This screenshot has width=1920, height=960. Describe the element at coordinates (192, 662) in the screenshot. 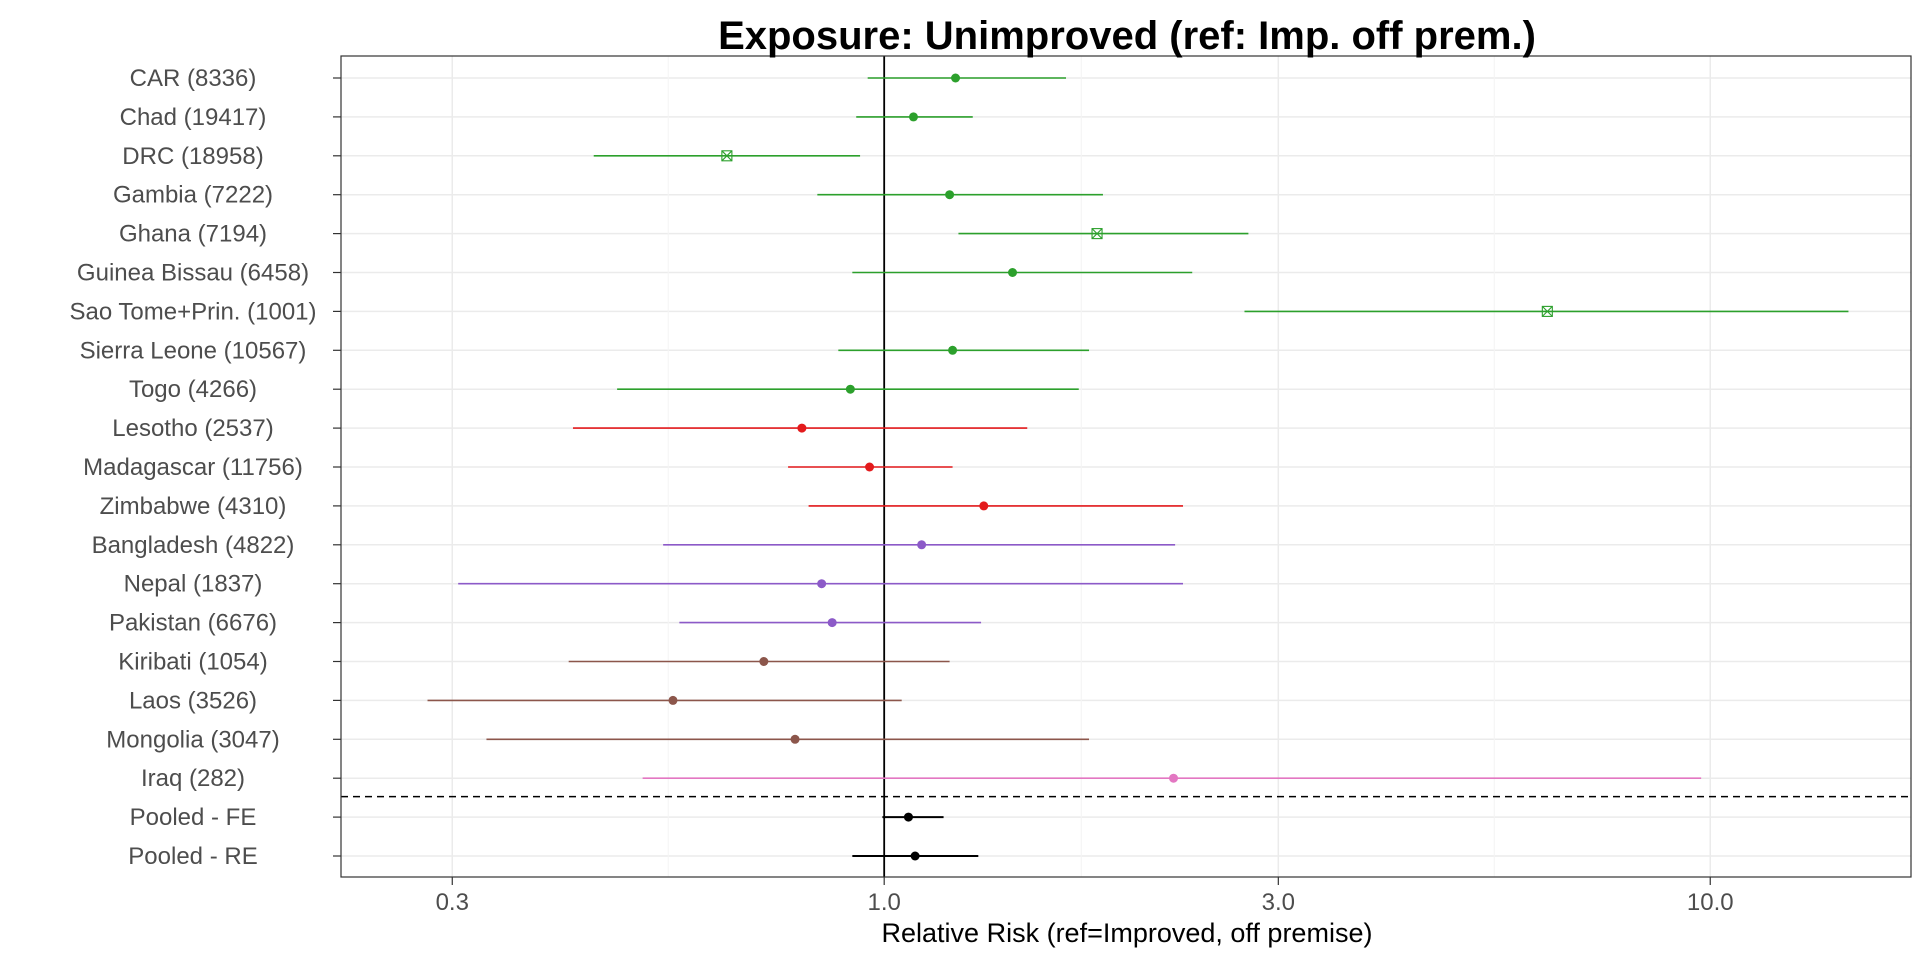

I see `row-label: Kiribati (1054)` at that location.